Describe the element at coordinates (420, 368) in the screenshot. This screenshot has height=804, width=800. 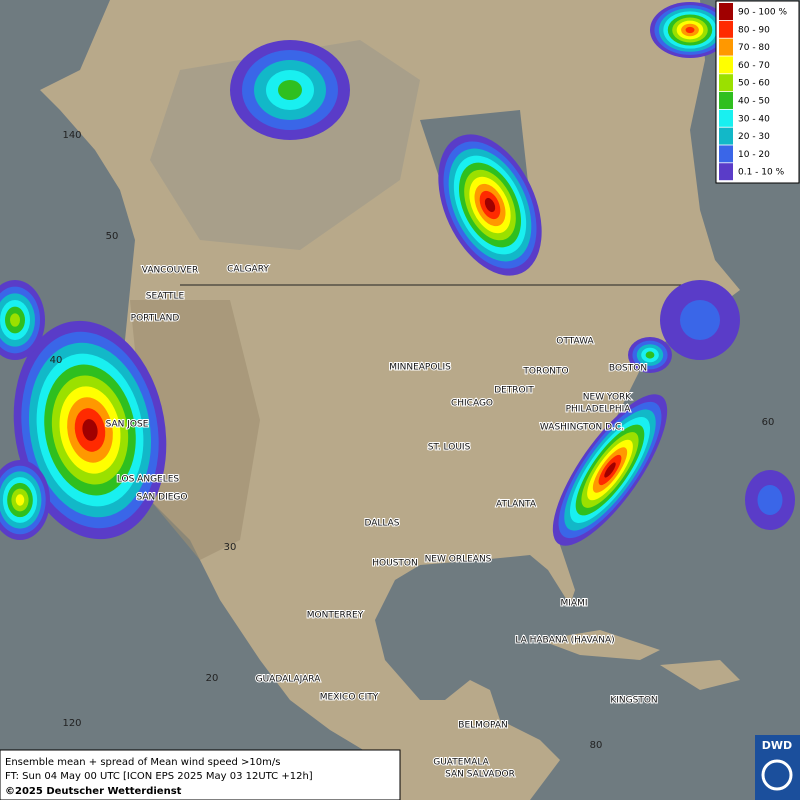
I see `city-label: MINNEAPOLIS` at that location.